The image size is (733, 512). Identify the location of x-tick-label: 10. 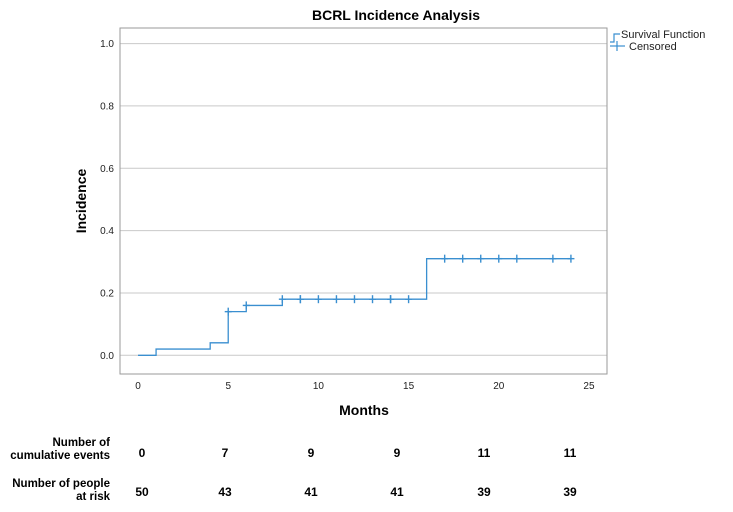
(319, 386).